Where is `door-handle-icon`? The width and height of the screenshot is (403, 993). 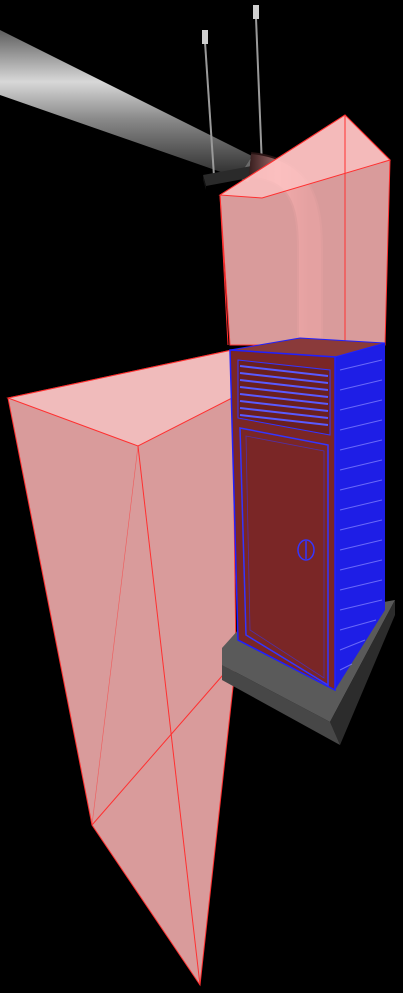 door-handle-icon is located at coordinates (306, 550).